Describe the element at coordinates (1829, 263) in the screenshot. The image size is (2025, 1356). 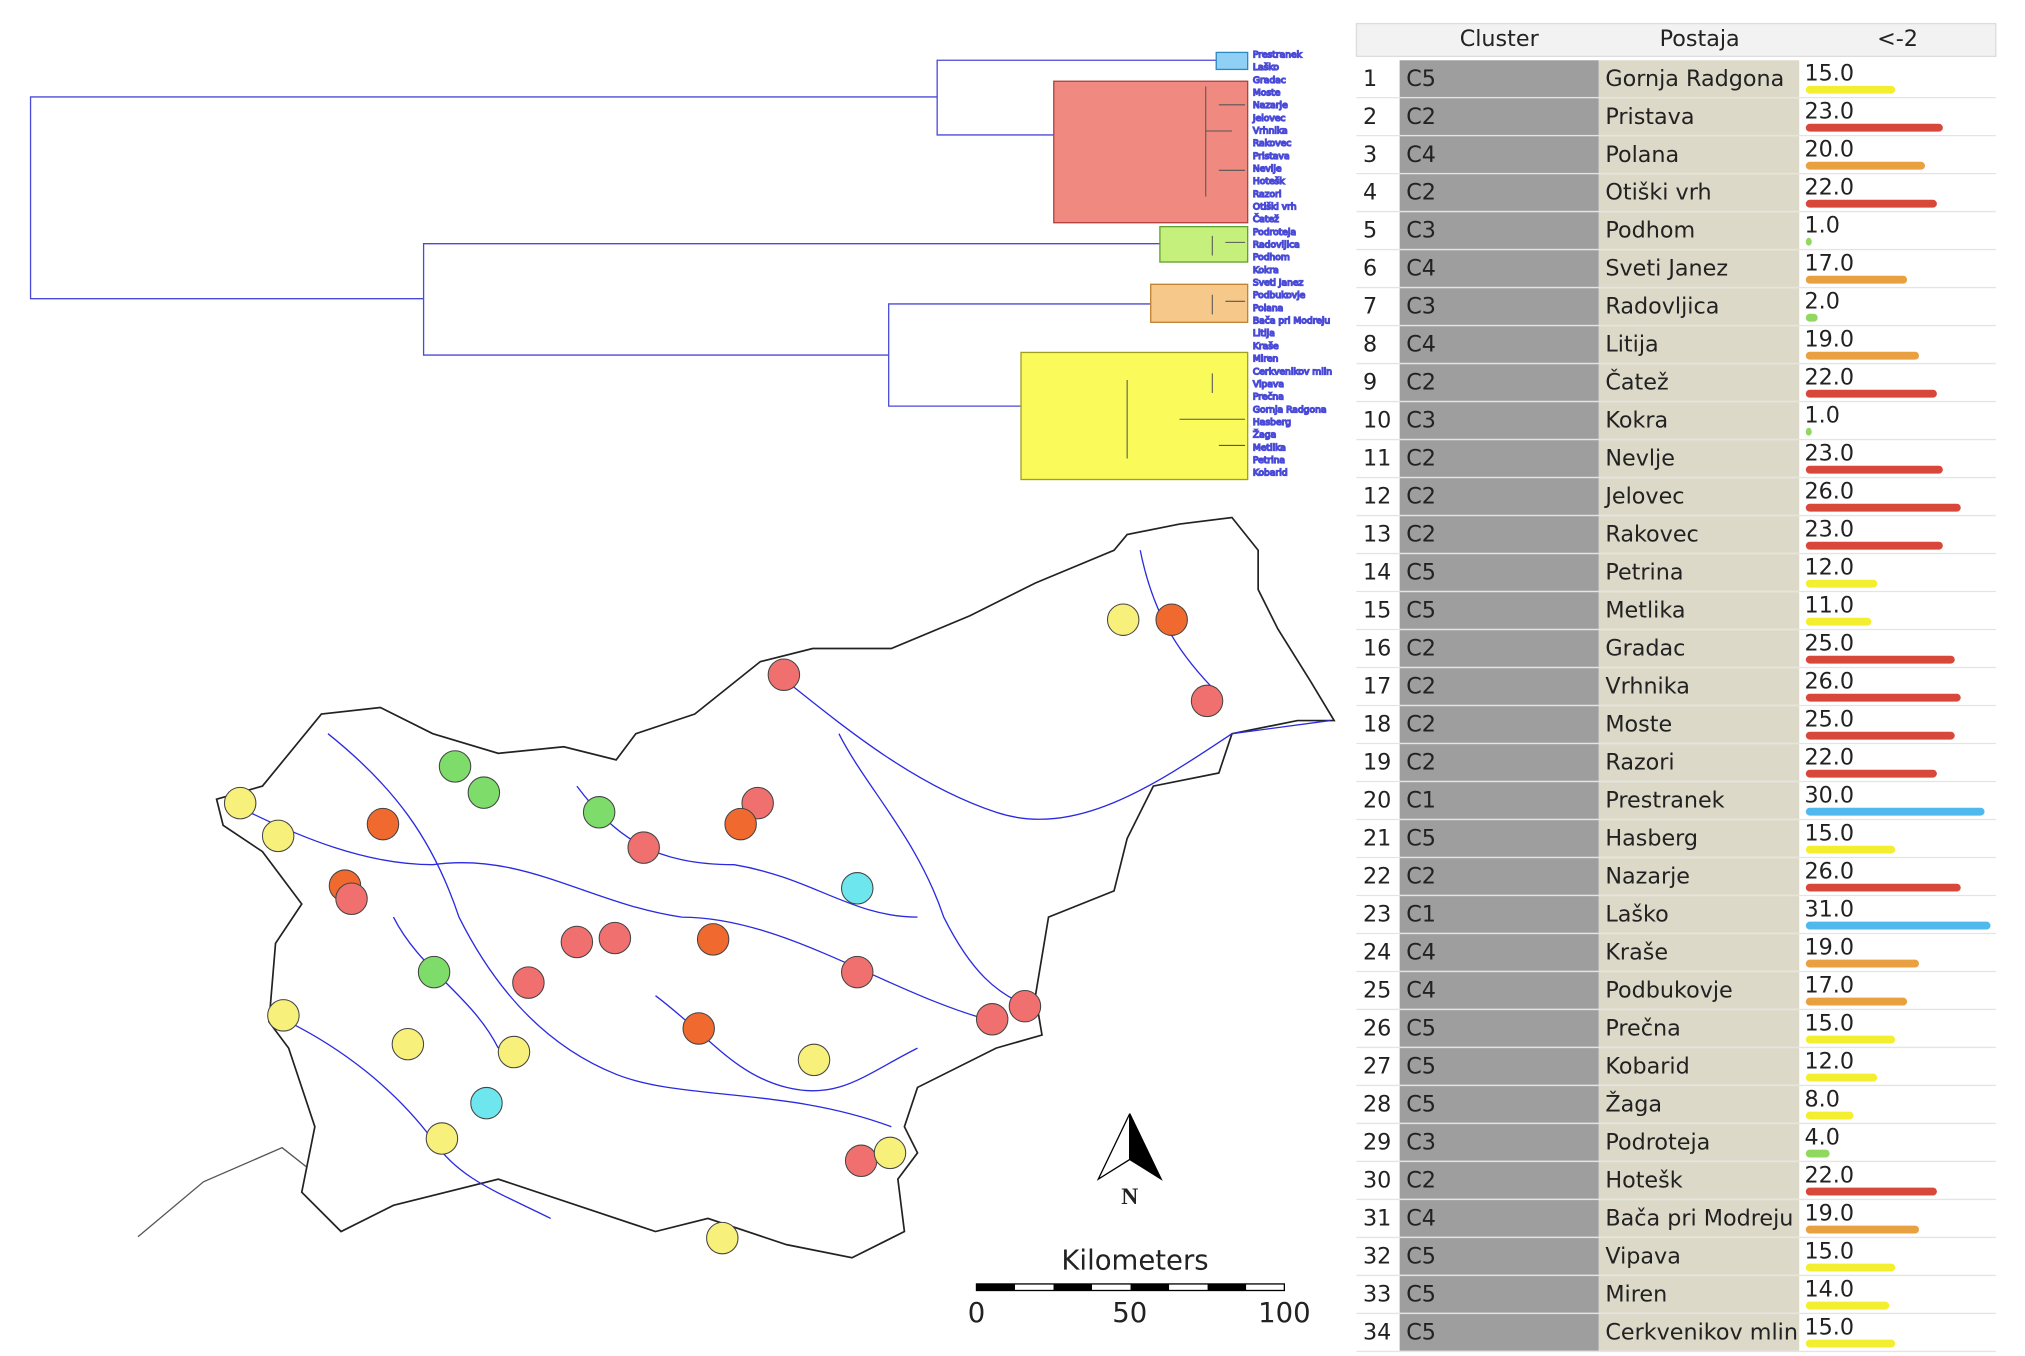
I see `value-label: 17.0` at that location.